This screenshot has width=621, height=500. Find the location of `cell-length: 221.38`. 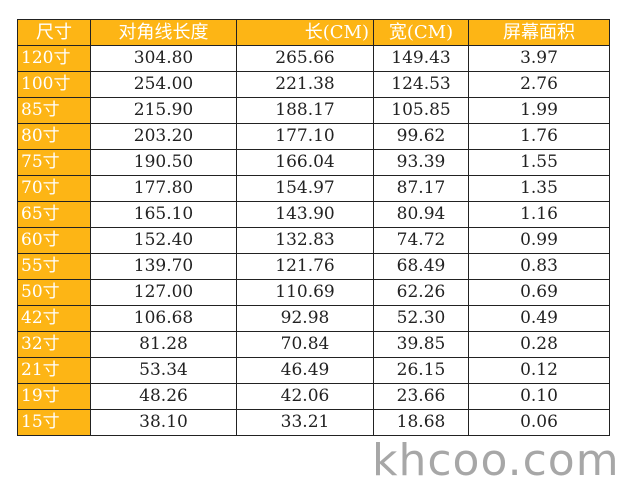

cell-length: 221.38 is located at coordinates (305, 84).